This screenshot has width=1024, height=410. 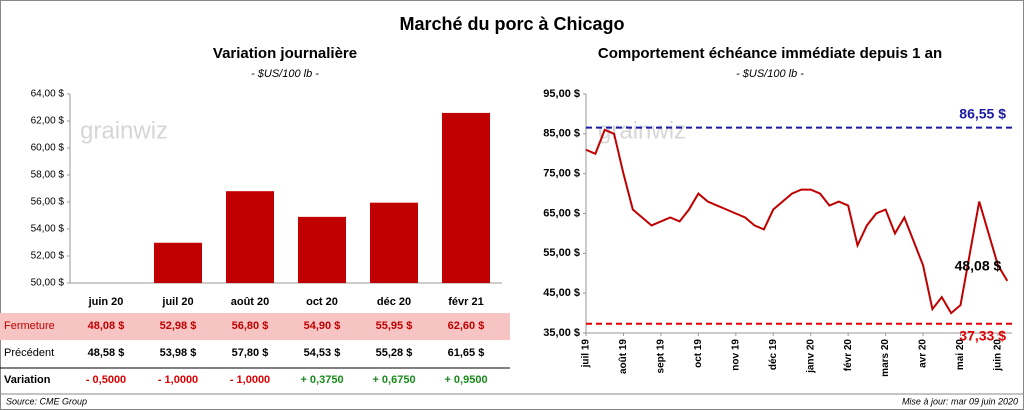 What do you see at coordinates (923, 353) in the screenshot?
I see `x-tick-label: avr 20` at bounding box center [923, 353].